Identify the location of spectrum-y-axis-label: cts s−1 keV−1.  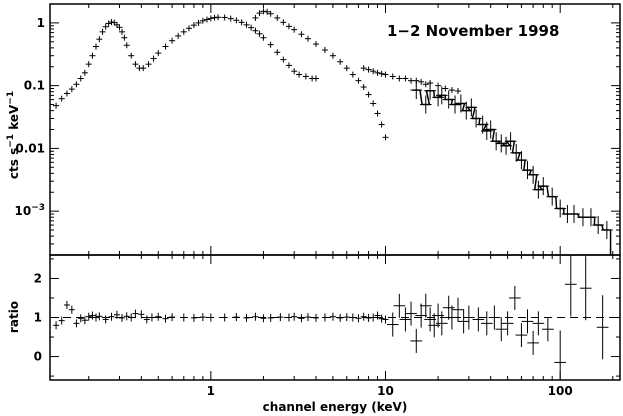
(13, 135).